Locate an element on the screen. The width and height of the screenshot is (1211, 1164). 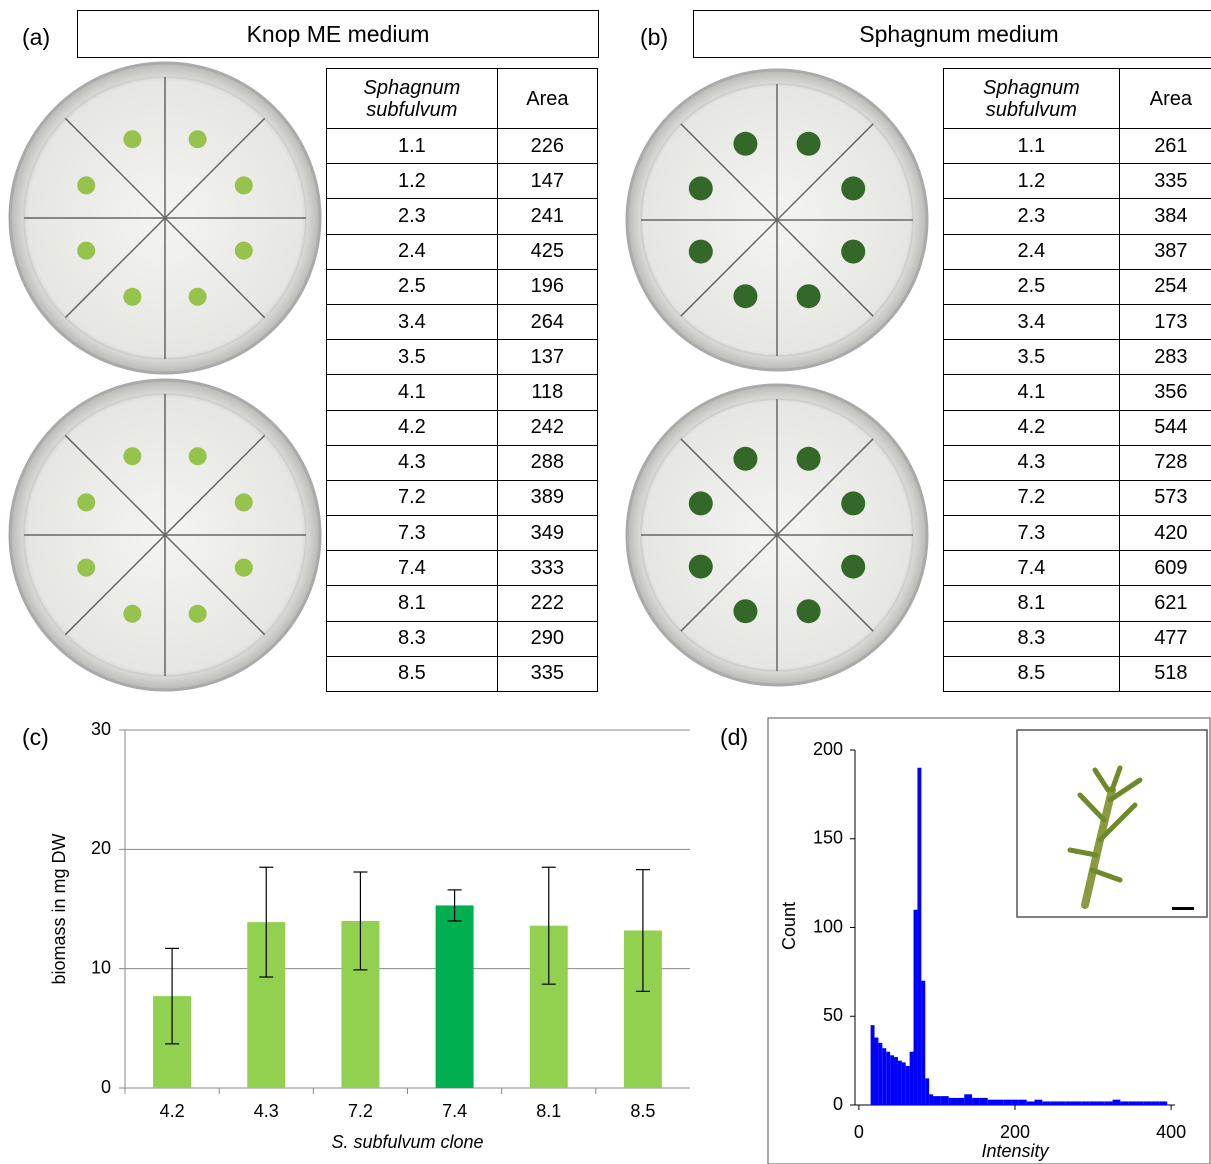
table-cell: 173 is located at coordinates (1164, 322).